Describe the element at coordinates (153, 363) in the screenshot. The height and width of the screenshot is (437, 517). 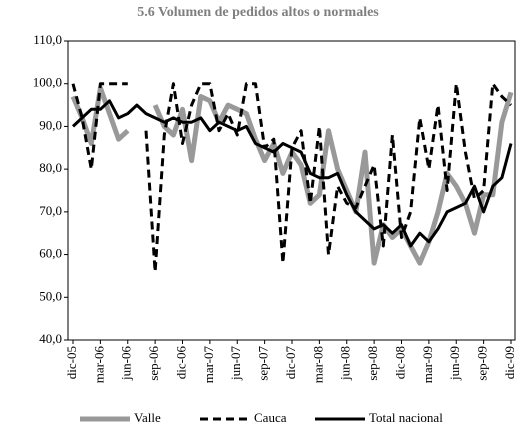
I see `x-tick-label: sep-06` at that location.